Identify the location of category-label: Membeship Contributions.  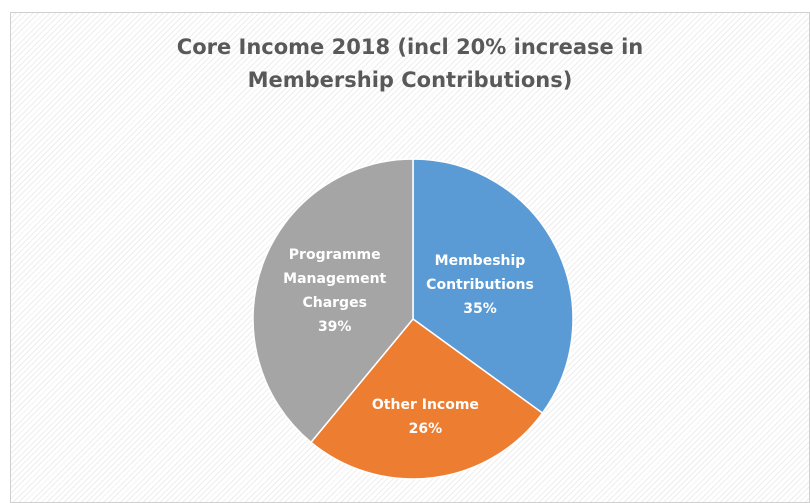
(480, 272).